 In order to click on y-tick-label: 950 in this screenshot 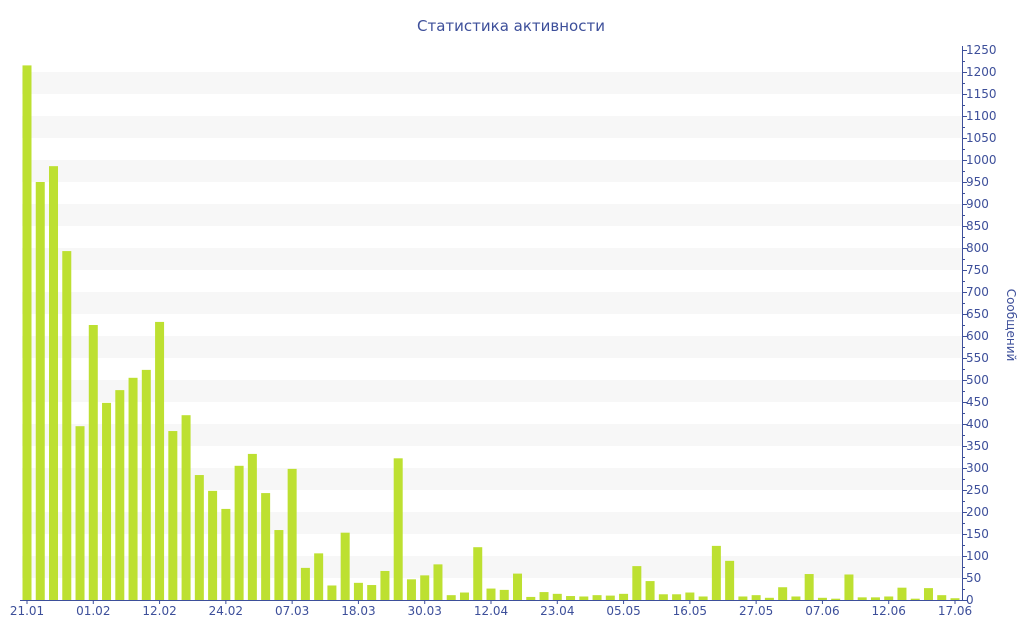, I will do `click(977, 182)`.